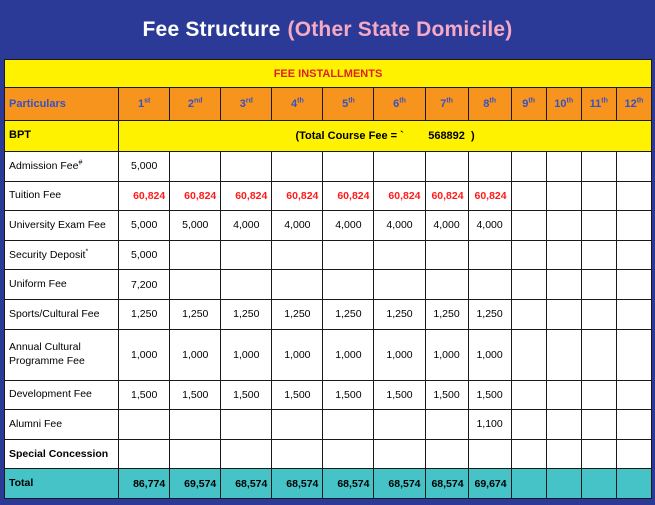  What do you see at coordinates (144, 255) in the screenshot?
I see `fee-value-cell: 5,000` at bounding box center [144, 255].